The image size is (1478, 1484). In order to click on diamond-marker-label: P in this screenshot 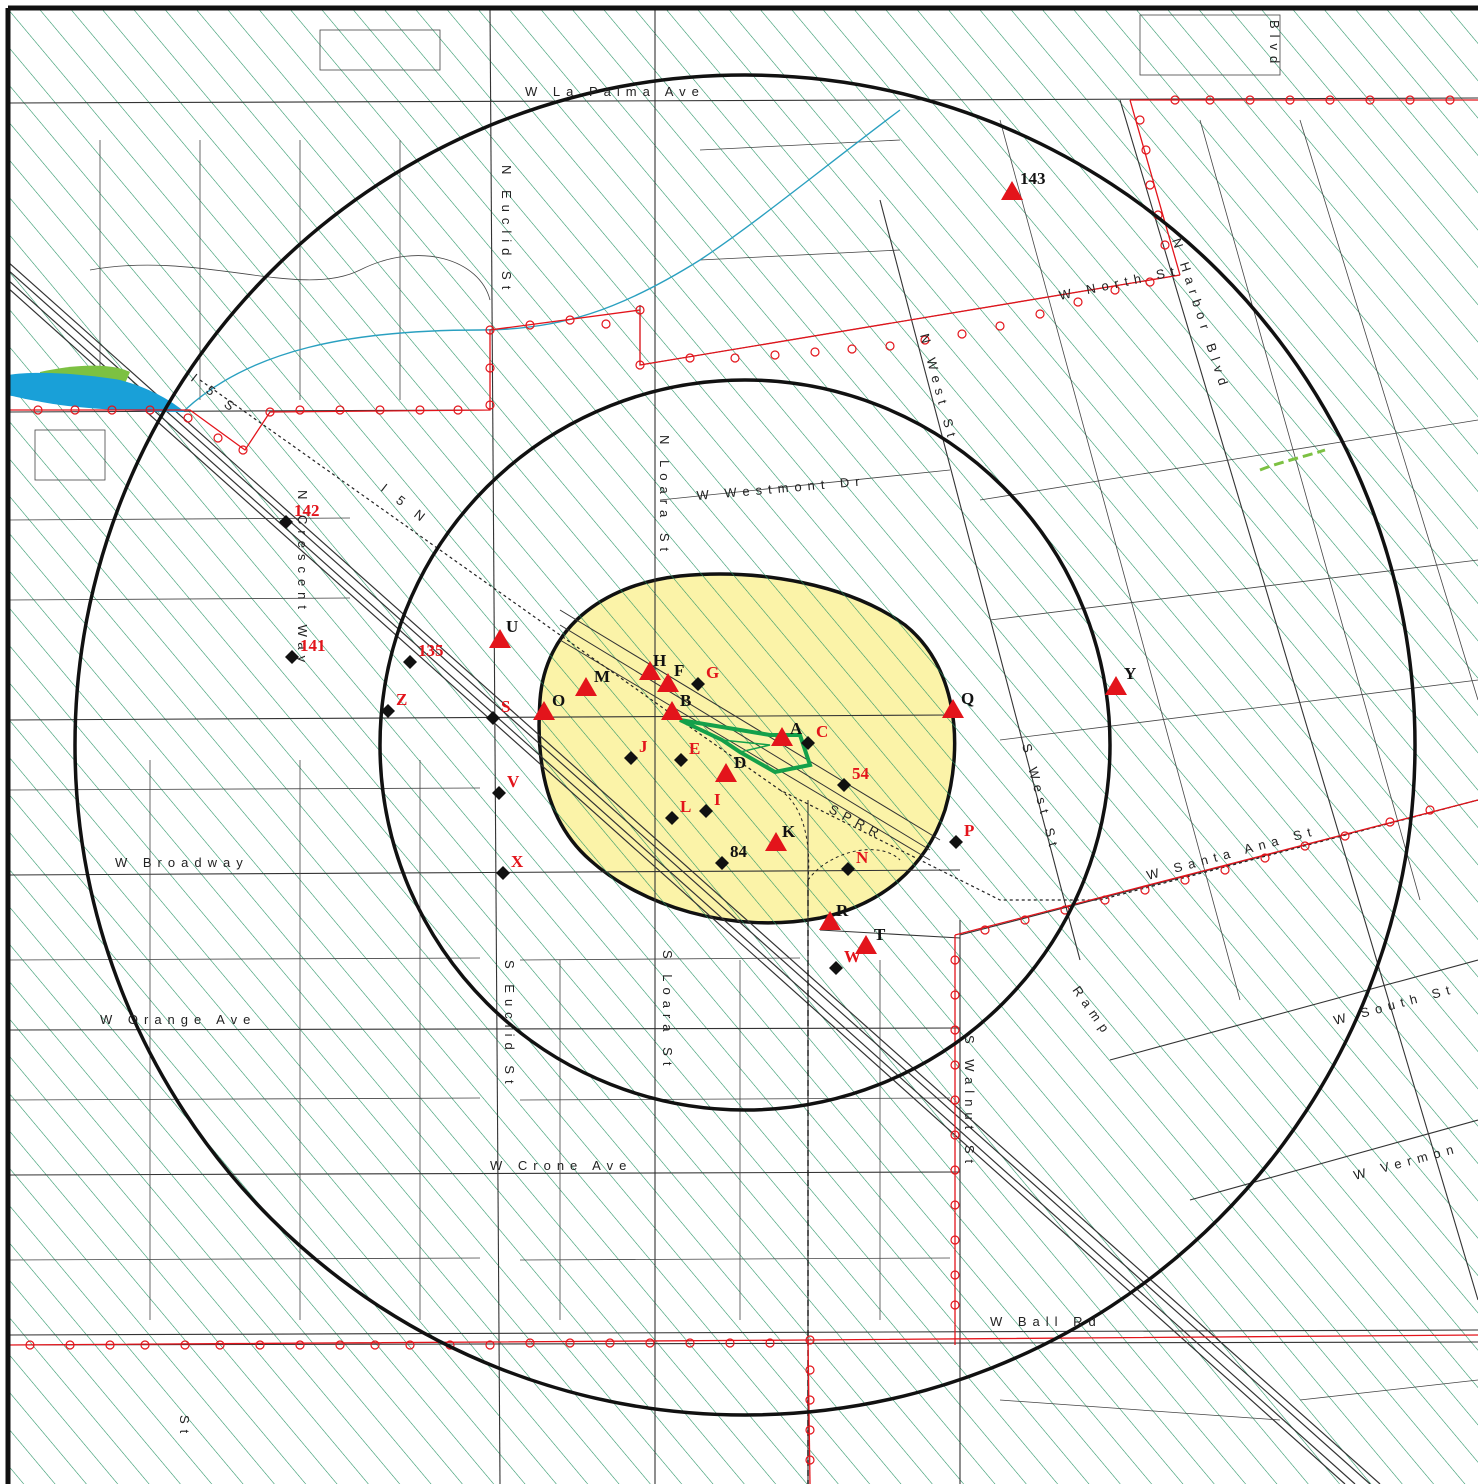, I will do `click(969, 830)`.